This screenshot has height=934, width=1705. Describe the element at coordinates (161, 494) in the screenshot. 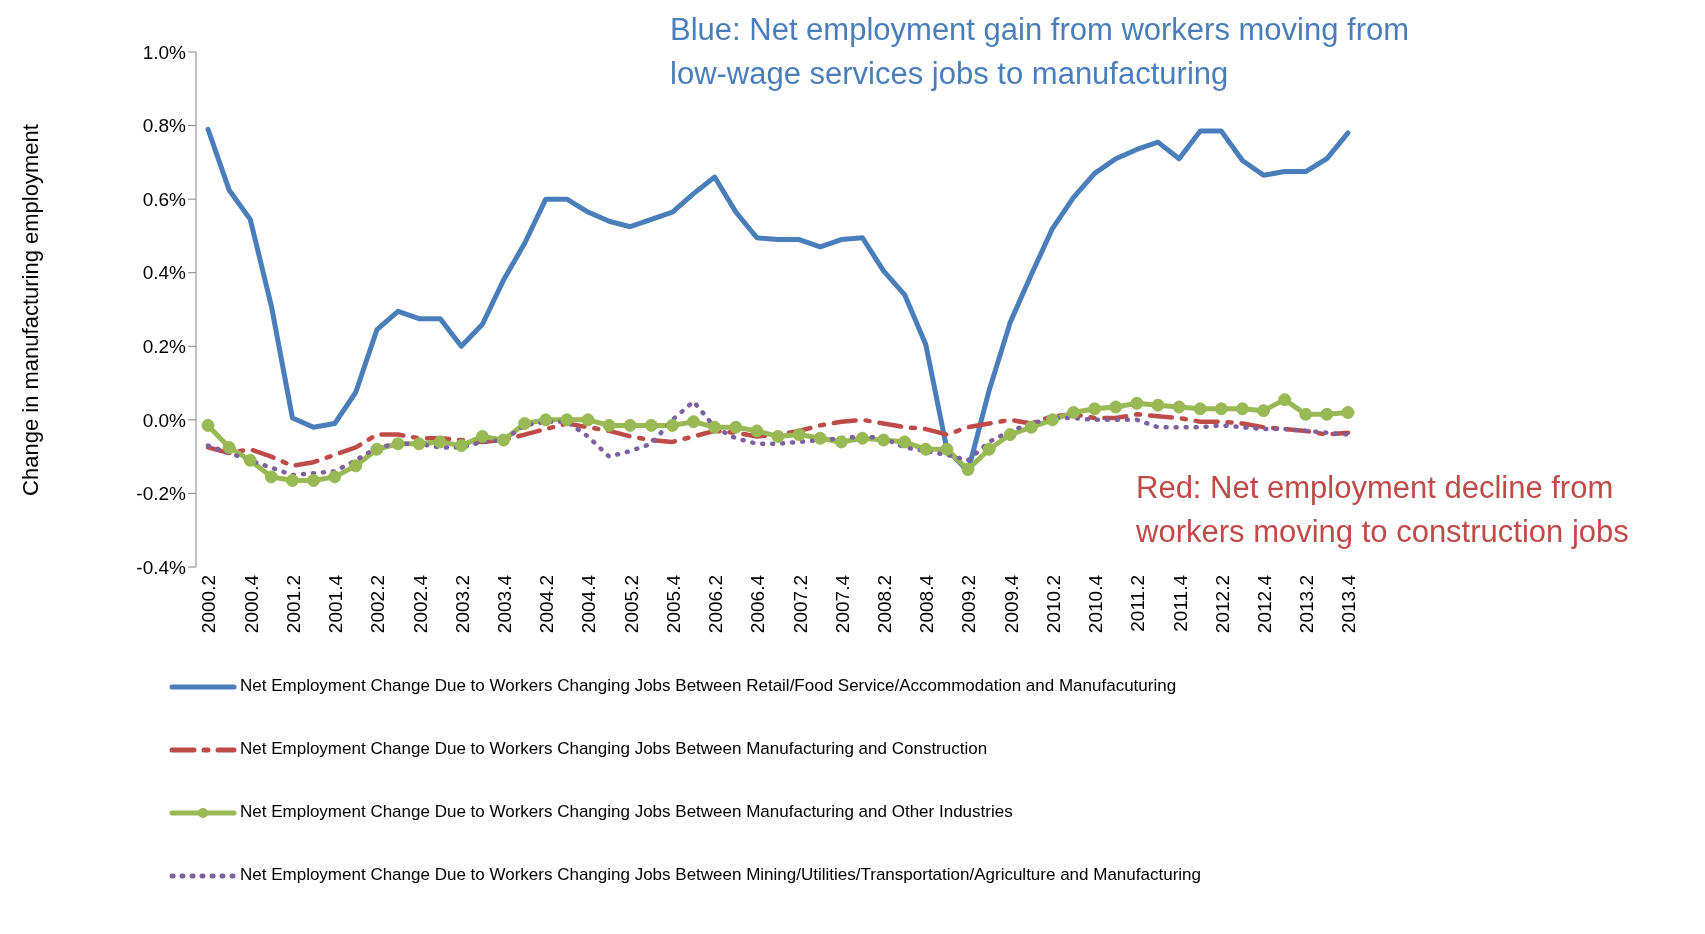

I see `y-tick-label: -0.2%` at that location.